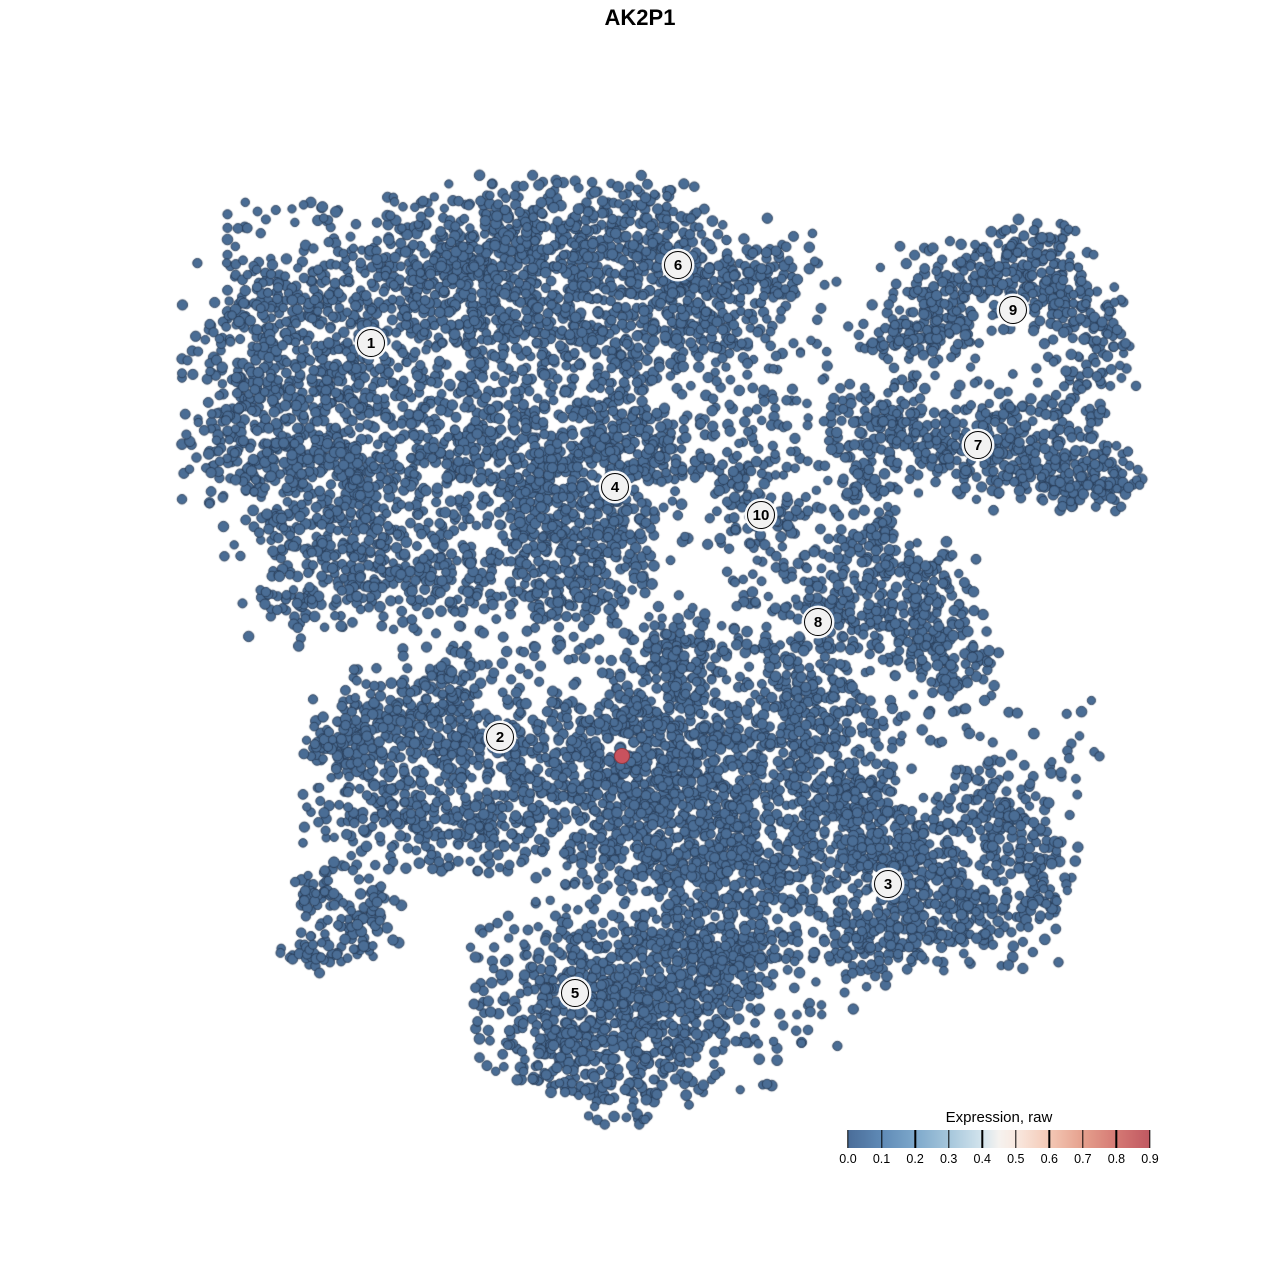 The height and width of the screenshot is (1280, 1280). What do you see at coordinates (848, 1159) in the screenshot?
I see `colorbar-tick-label: 0.0` at bounding box center [848, 1159].